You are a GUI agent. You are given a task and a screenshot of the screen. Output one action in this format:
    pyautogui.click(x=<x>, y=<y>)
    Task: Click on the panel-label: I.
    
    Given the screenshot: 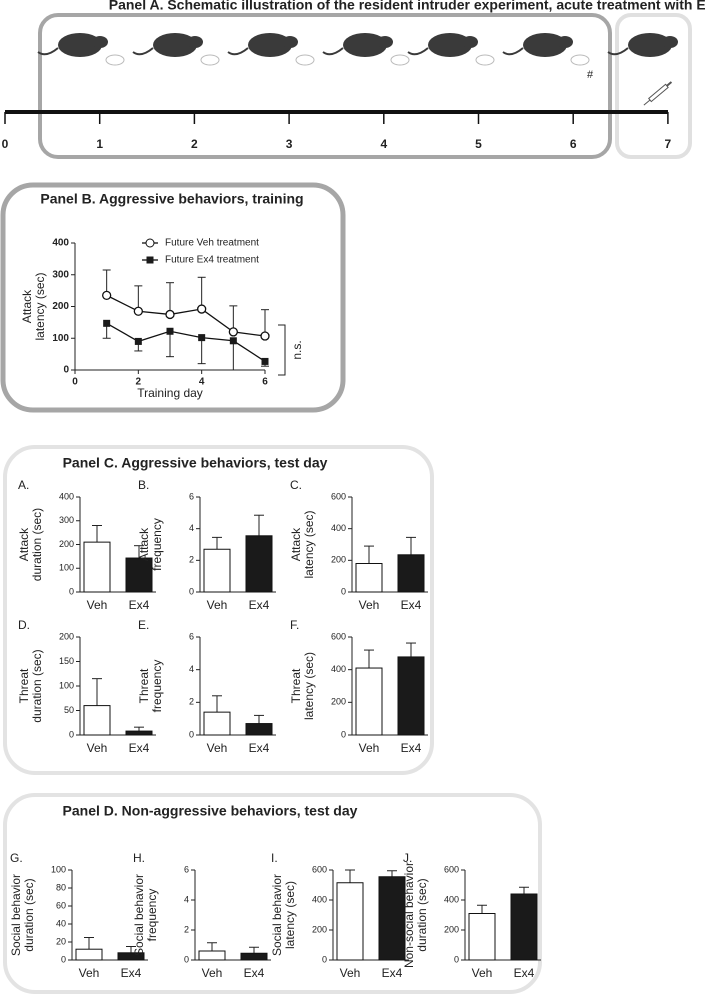 What is the action you would take?
    pyautogui.click(x=274, y=858)
    